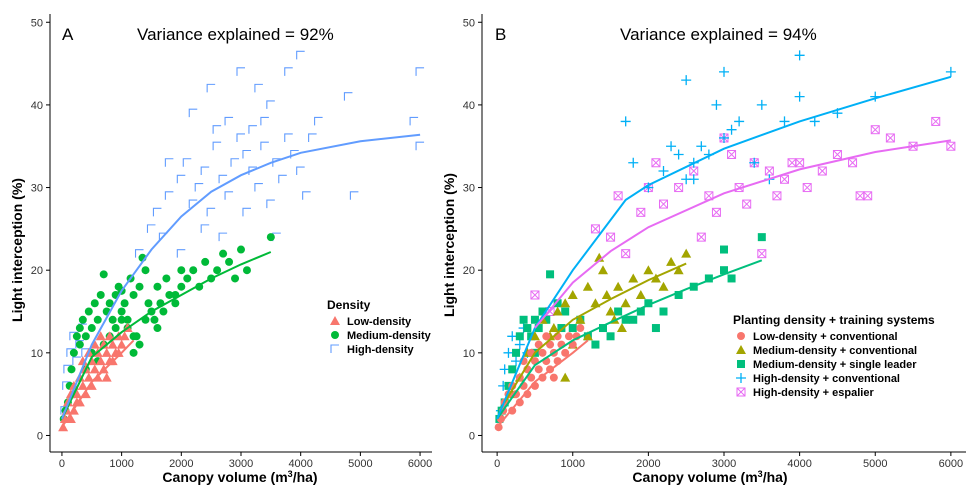  Describe the element at coordinates (724, 464) in the screenshot. I see `panel-b-x-tick-label: 3000` at that location.